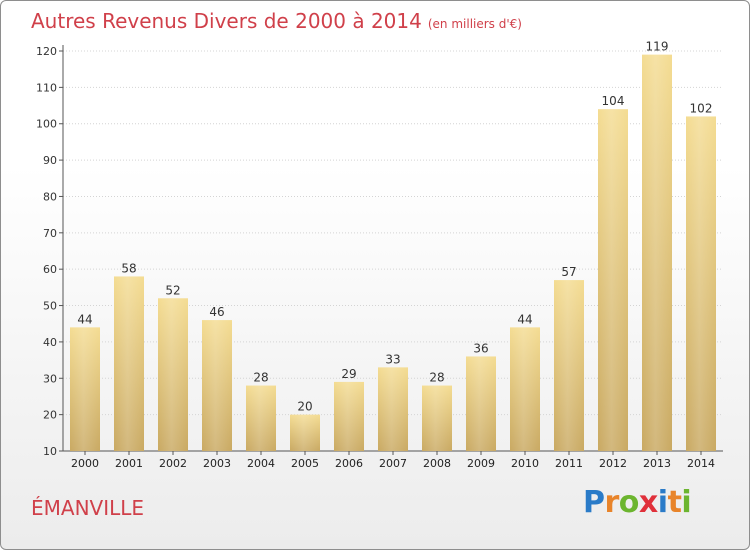 This screenshot has height=550, width=750. I want to click on y-tick-label: 40, so click(50, 342).